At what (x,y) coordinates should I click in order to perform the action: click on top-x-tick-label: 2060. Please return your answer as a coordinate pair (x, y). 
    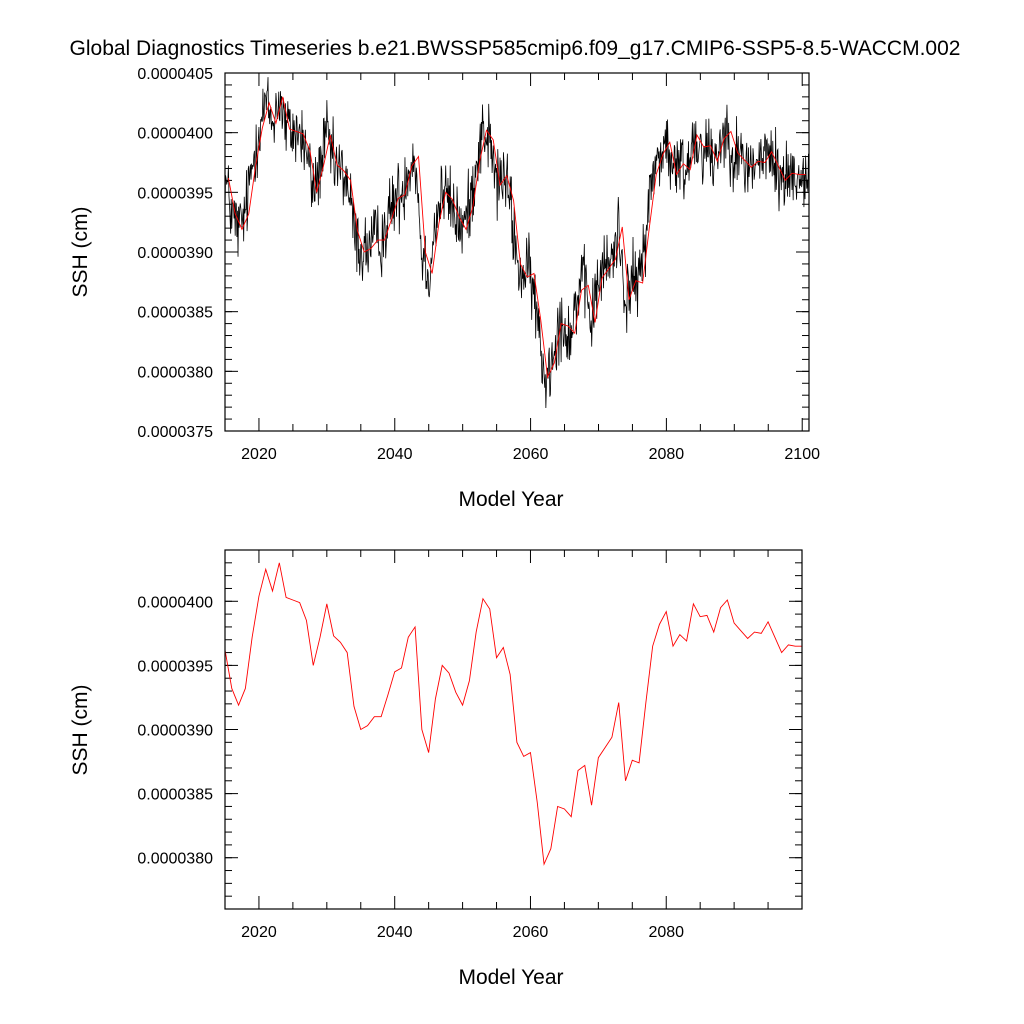
    Looking at the image, I should click on (531, 454).